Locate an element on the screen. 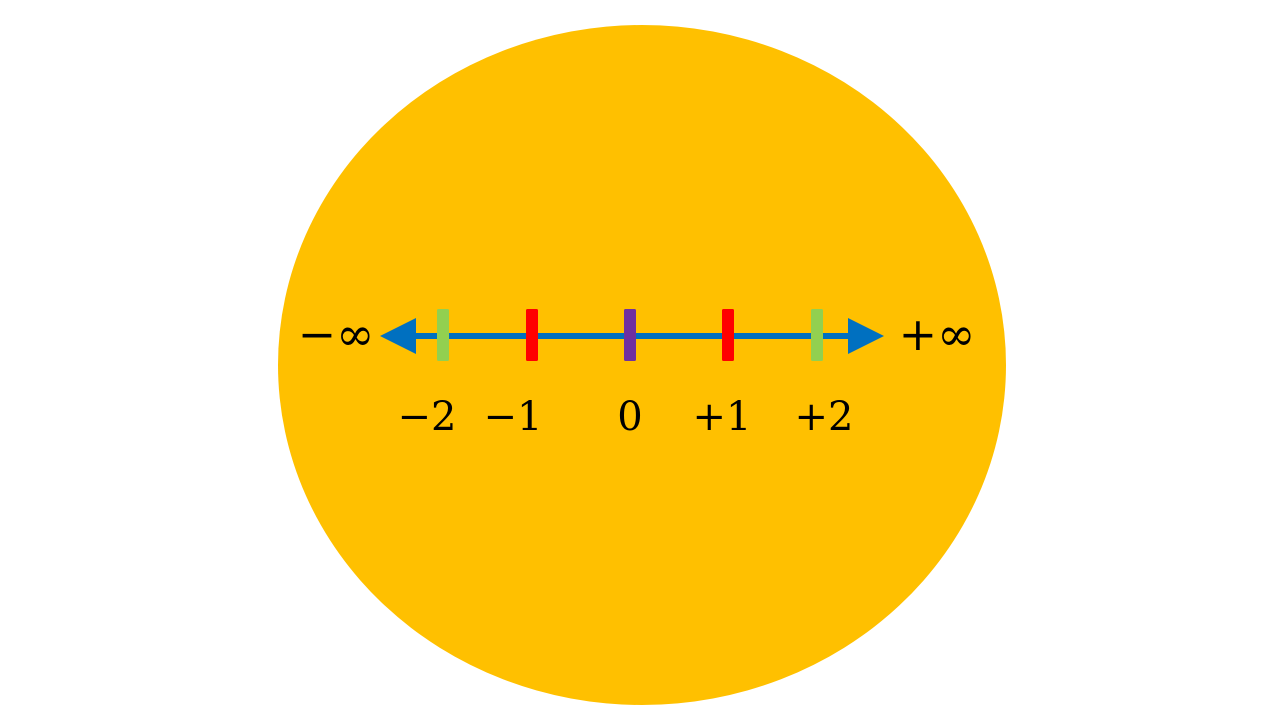 Image resolution: width=1280 pixels, height=720 pixels. tick-label-plus-2: +2 is located at coordinates (824, 417).